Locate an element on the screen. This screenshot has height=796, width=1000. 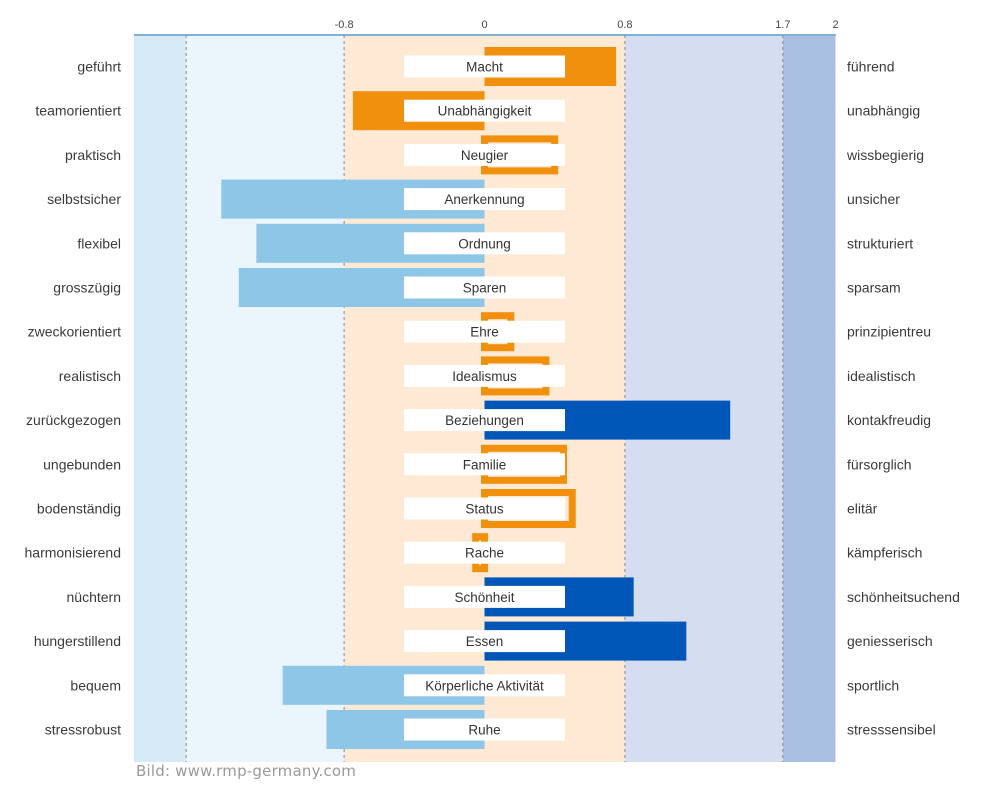
motive-label: Unabhängigkeit is located at coordinates (485, 111).